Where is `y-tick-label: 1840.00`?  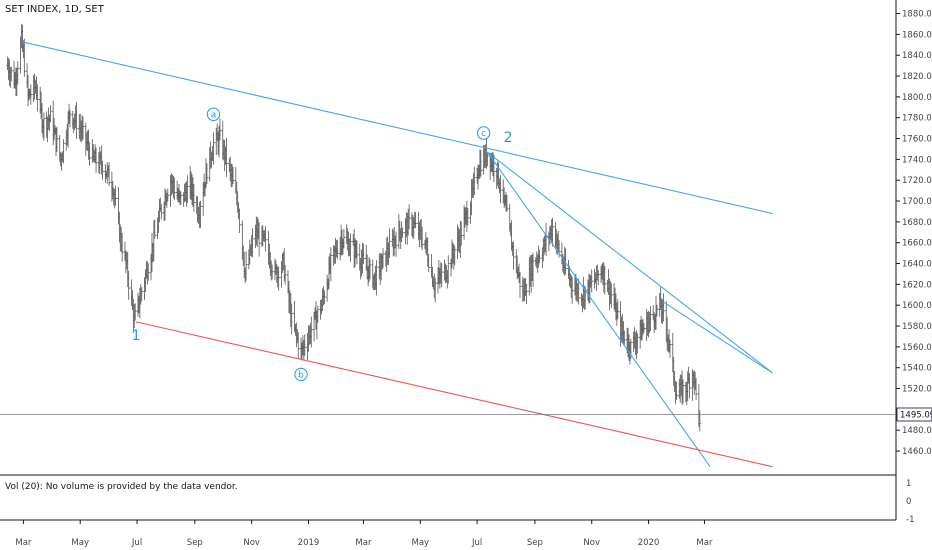 y-tick-label: 1840.00 is located at coordinates (917, 56).